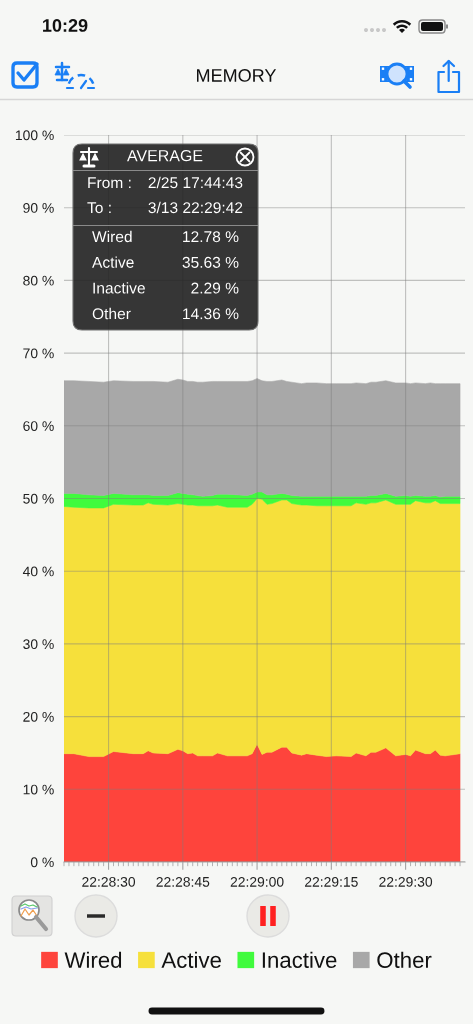 This screenshot has width=473, height=1024. Describe the element at coordinates (195, 182) in the screenshot. I see `annotation: 2/25 17:44:43` at that location.